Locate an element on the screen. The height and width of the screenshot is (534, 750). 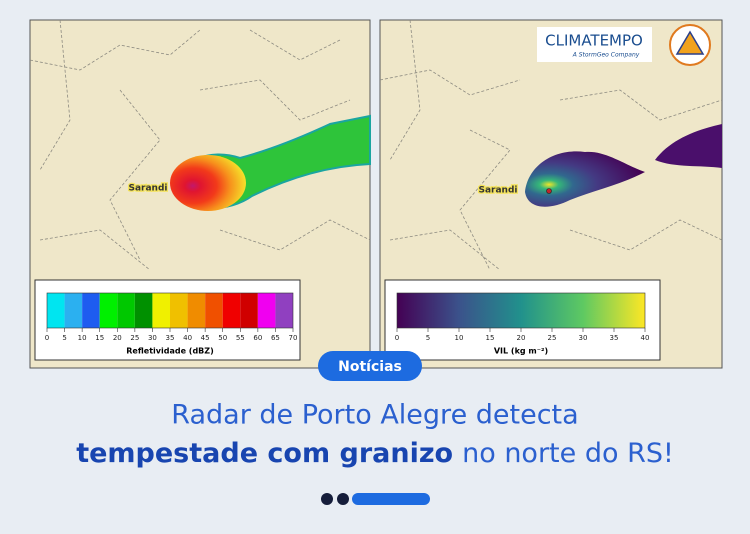
colorbar-gradient is located at coordinates (521, 310).